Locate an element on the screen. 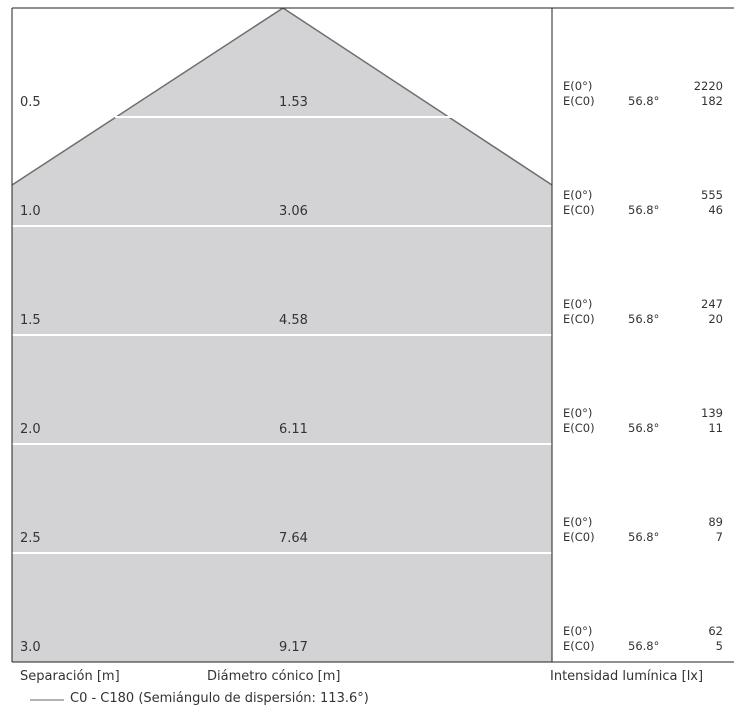  illuminance-block: E(0°) 247 E(C0) 56.8° 20 is located at coordinates (643, 312).